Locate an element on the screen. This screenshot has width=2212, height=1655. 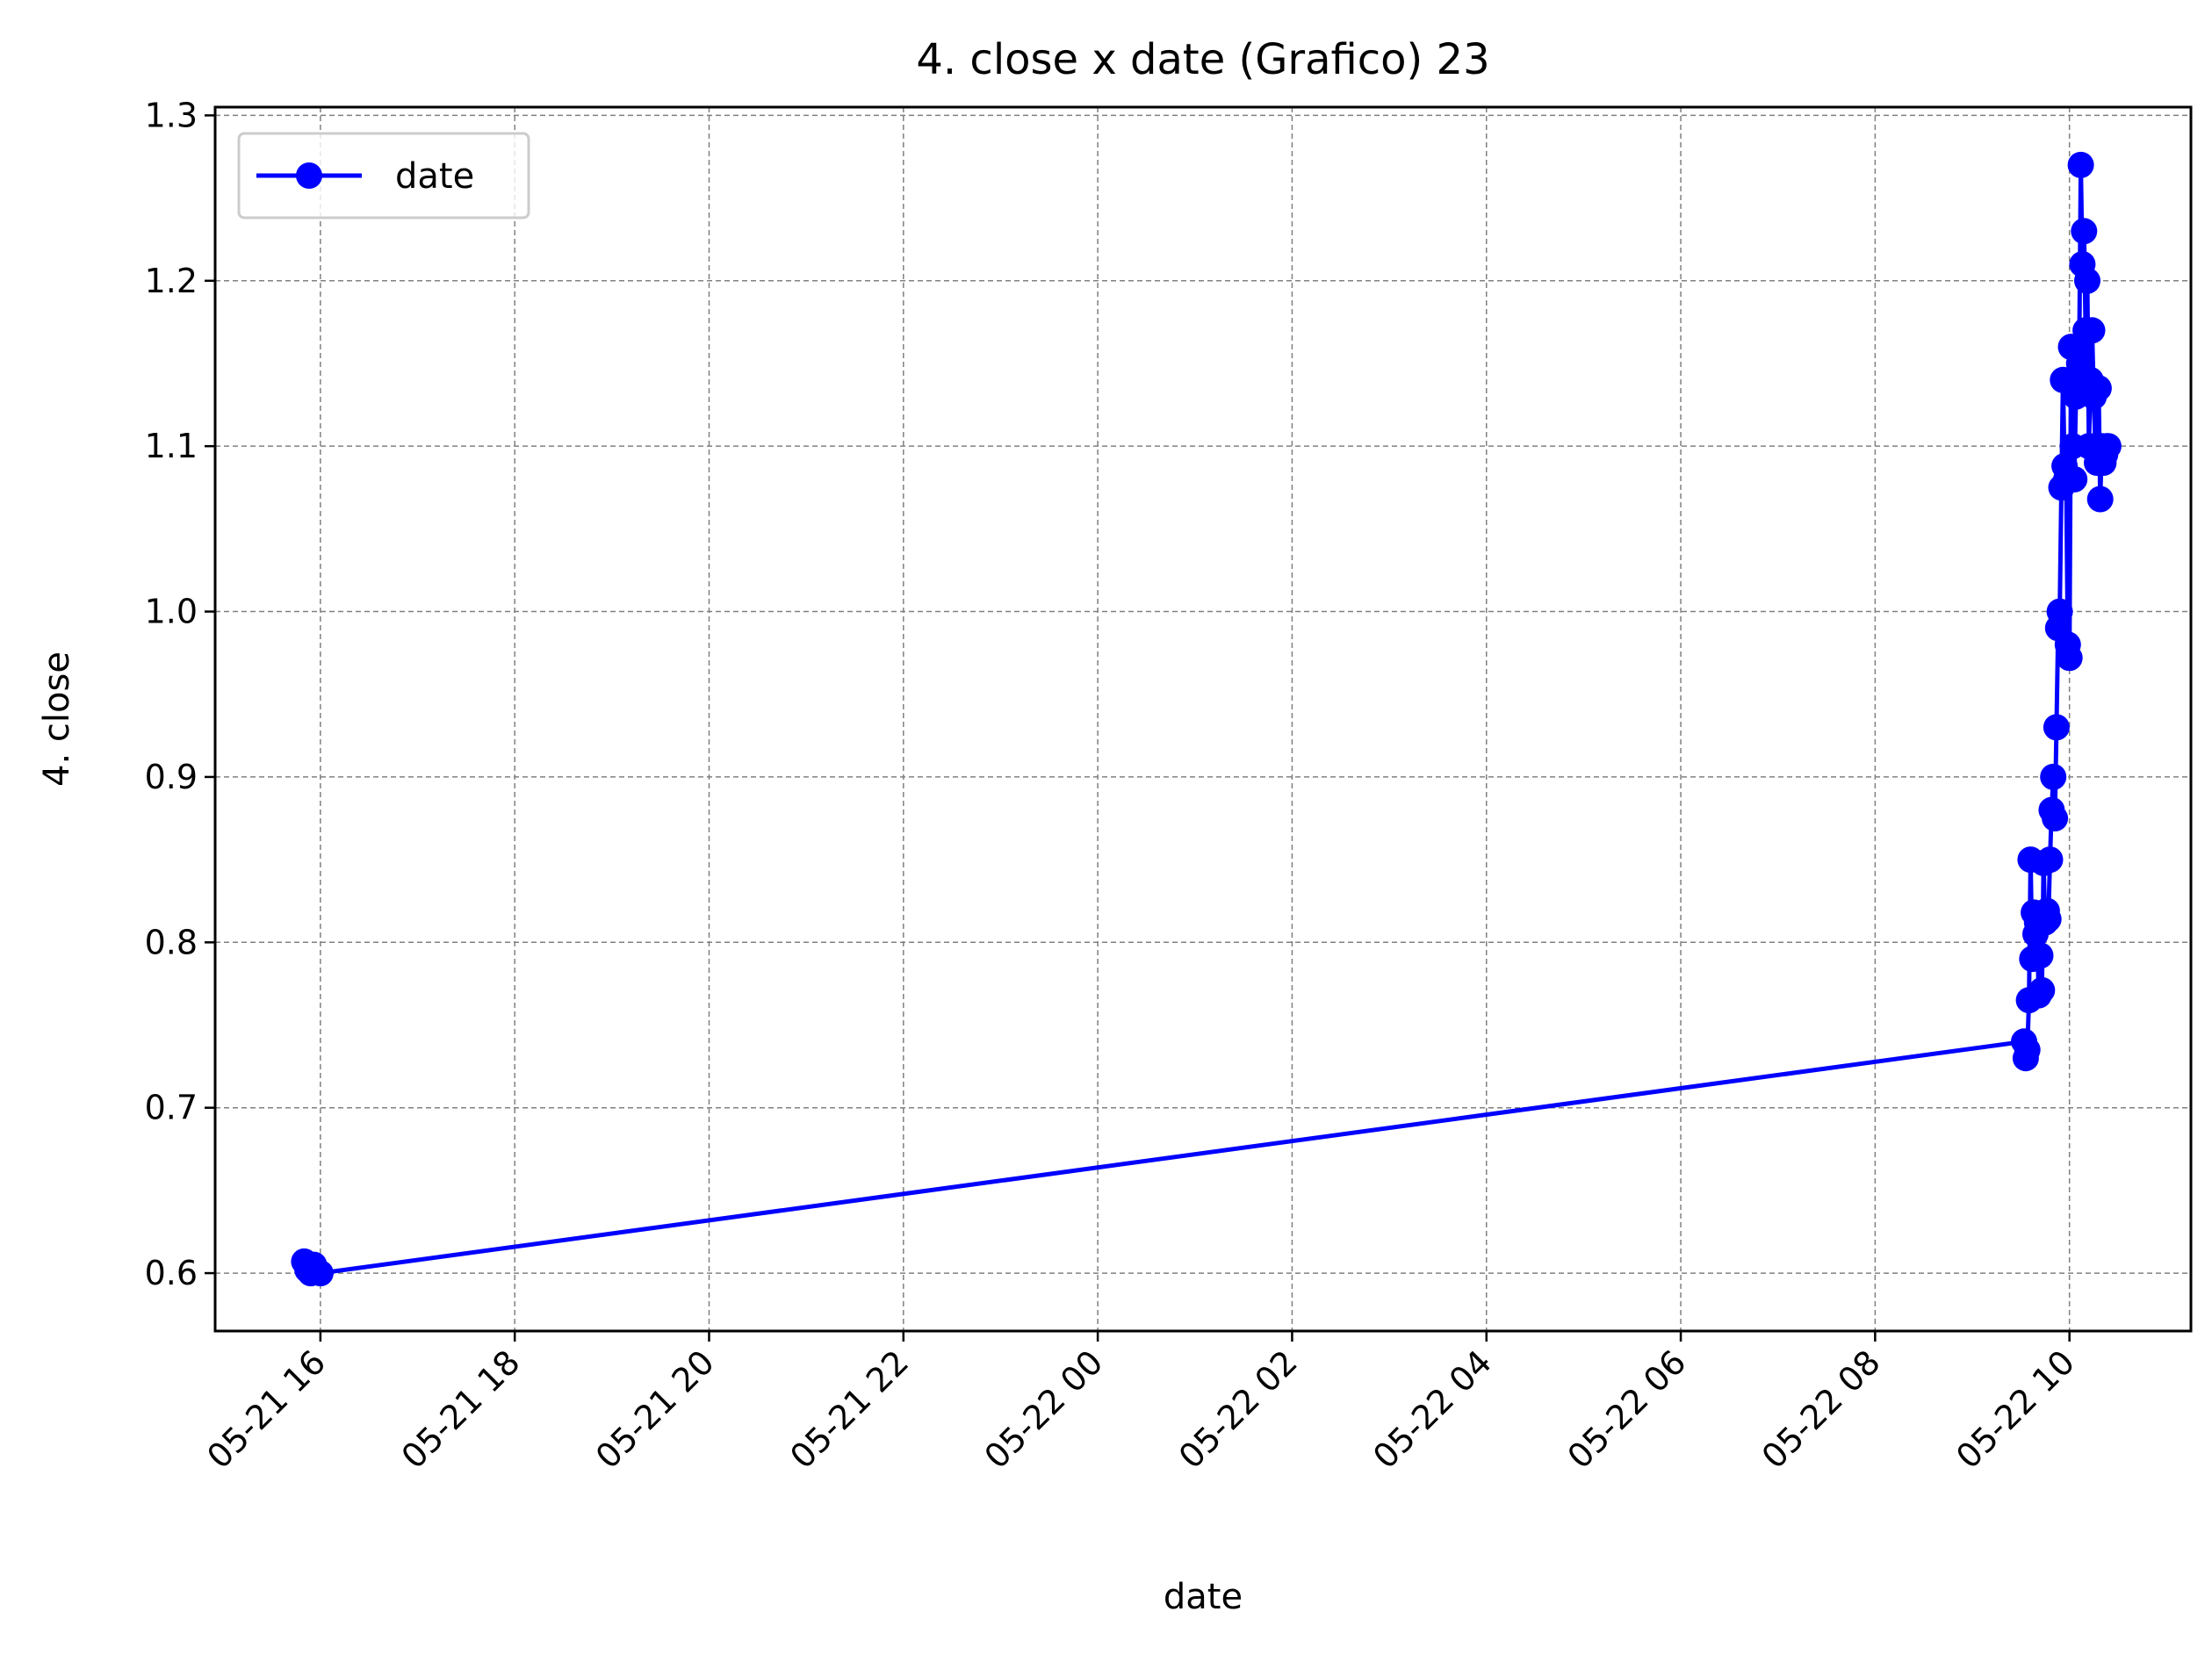
y-tick-label: 1.3 is located at coordinates (171, 115).